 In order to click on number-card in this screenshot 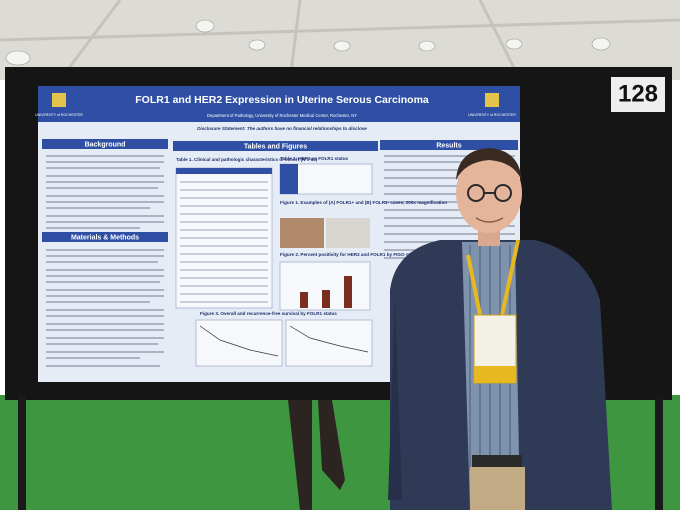, I will do `click(638, 94)`.